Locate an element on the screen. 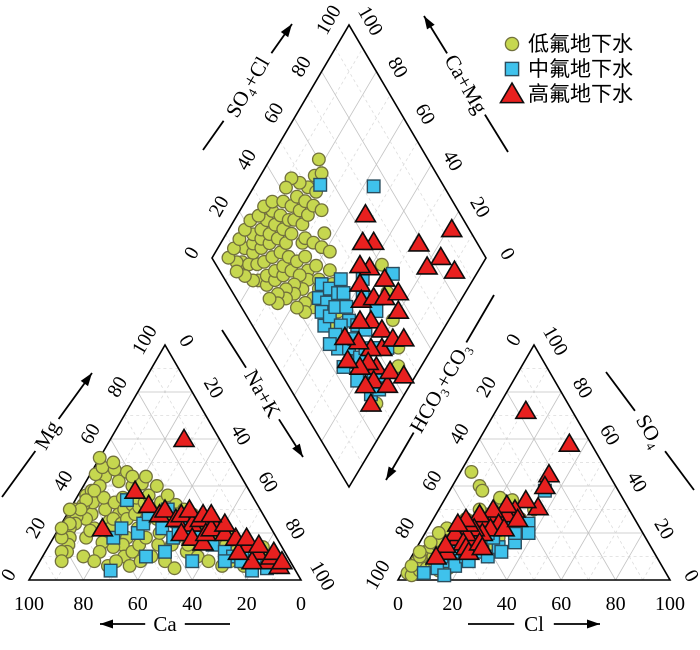 This screenshot has height=650, width=700. anion-triangle-outline is located at coordinates (534, 462).